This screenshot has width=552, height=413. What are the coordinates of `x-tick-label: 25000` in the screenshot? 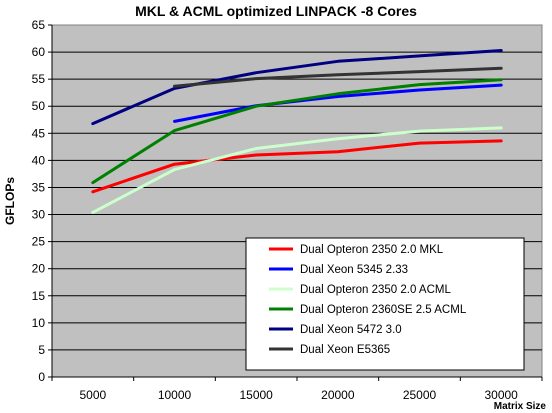 It's located at (420, 395).